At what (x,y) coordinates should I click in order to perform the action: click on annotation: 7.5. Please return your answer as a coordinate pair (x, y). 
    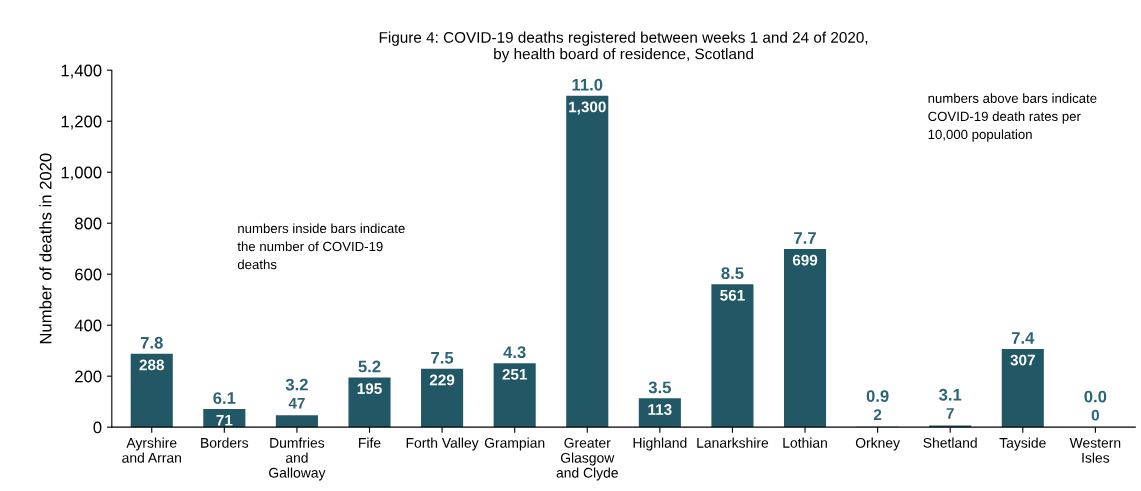
    Looking at the image, I should click on (442, 358).